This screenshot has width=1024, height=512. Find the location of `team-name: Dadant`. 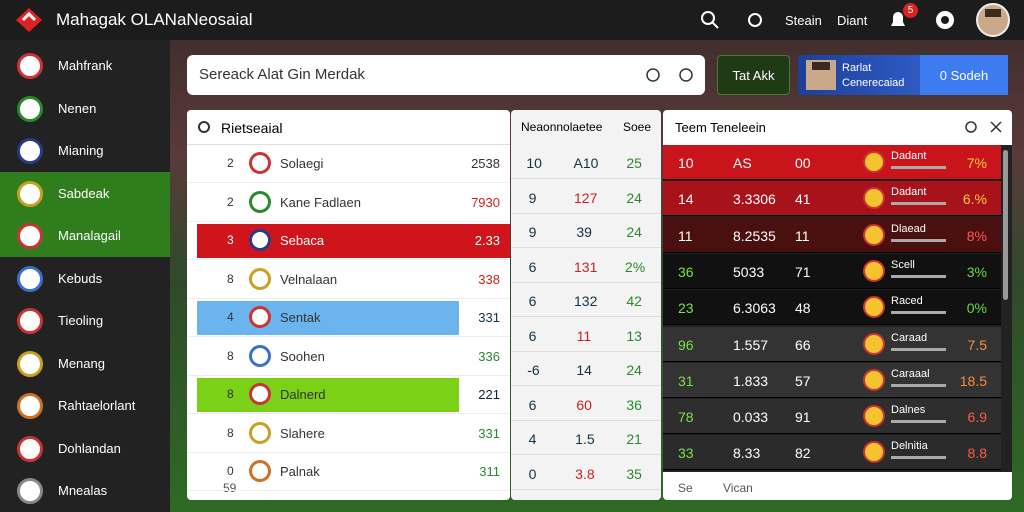

team-name: Dadant is located at coordinates (909, 156).